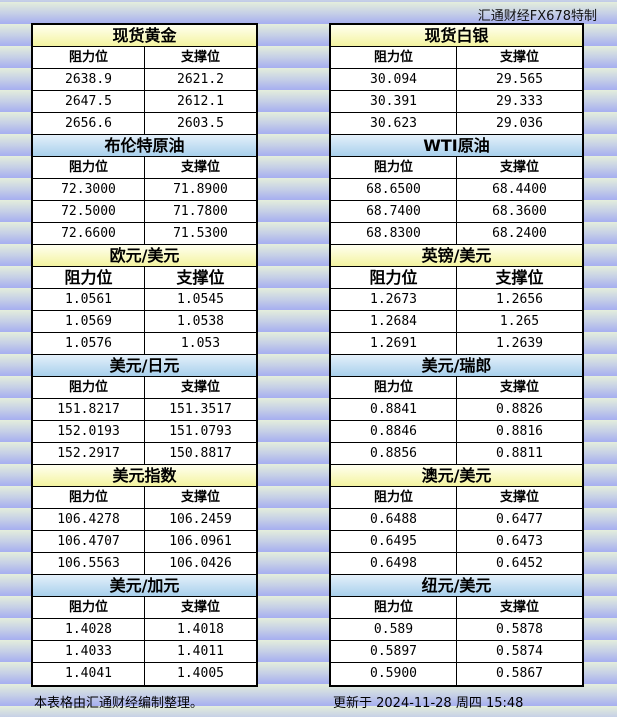 Image resolution: width=617 pixels, height=717 pixels. Describe the element at coordinates (200, 453) in the screenshot. I see `support-value: 150.8817` at that location.